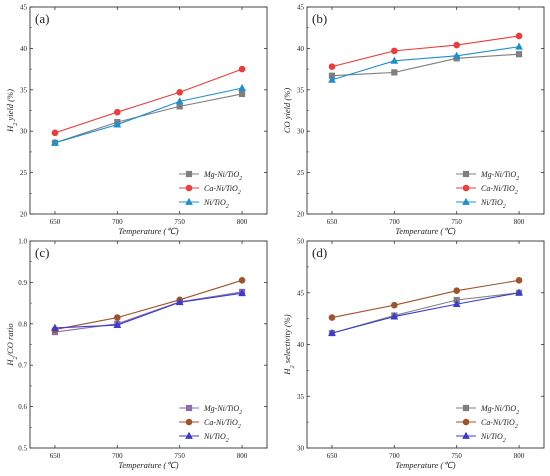 Image resolution: width=550 pixels, height=476 pixels. What do you see at coordinates (42, 18) in the screenshot?
I see `panel-label: (a)` at bounding box center [42, 18].